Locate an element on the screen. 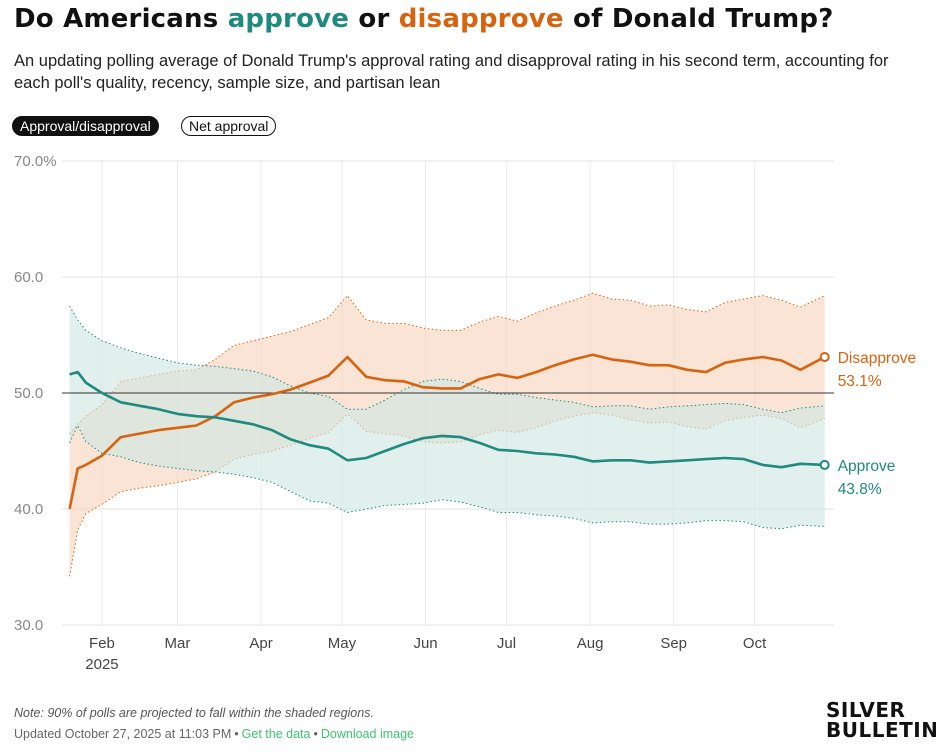  y-tick-labels: 30.0 40.0 50.0 60.0 70.0% is located at coordinates (35, 393).